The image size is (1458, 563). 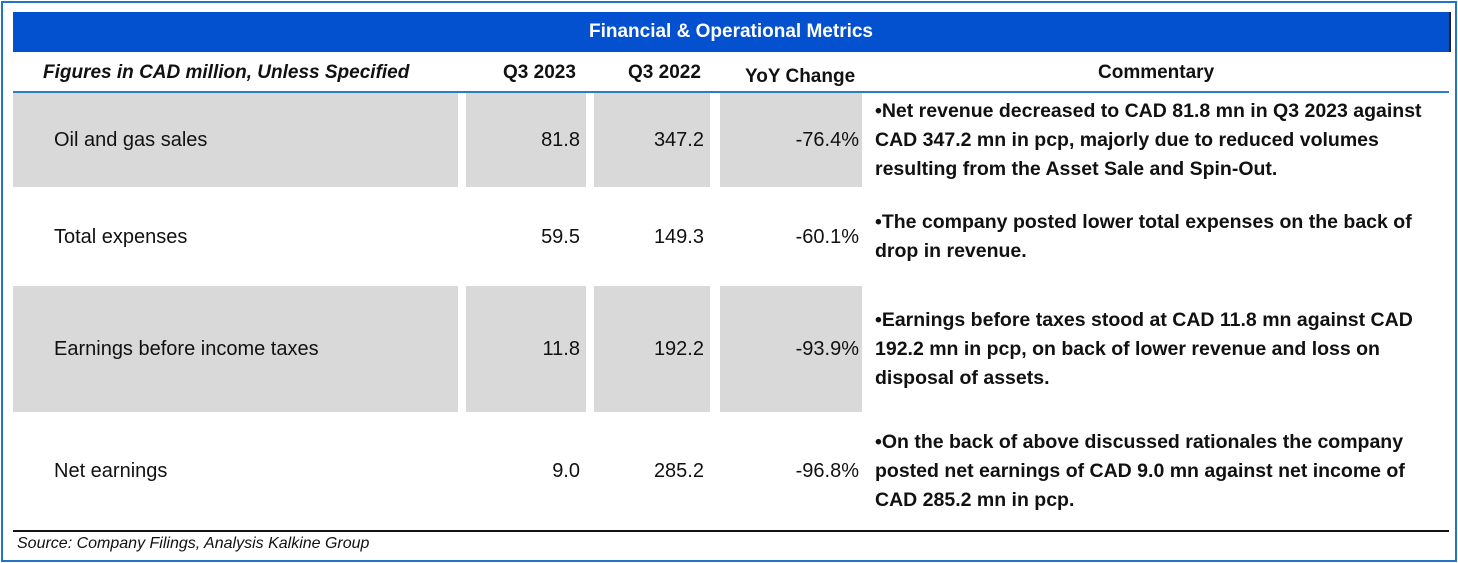 What do you see at coordinates (791, 349) in the screenshot?
I see `yoy-cell: -93.9%` at bounding box center [791, 349].